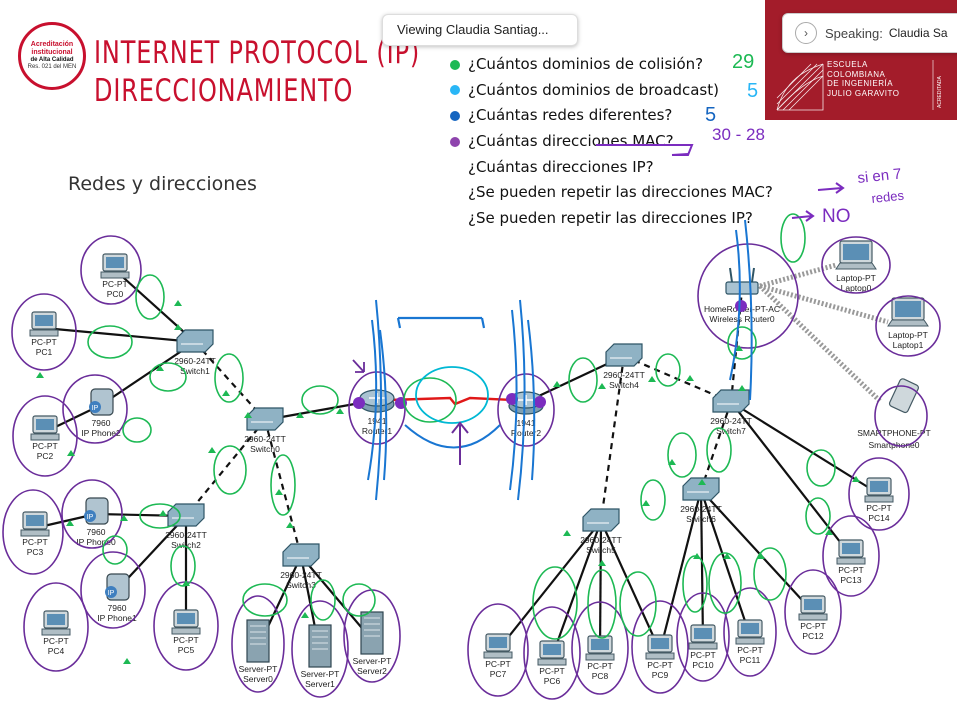 Image resolution: width=957 pixels, height=709 pixels. What do you see at coordinates (601, 550) in the screenshot?
I see `device-name-label: Switch5` at bounding box center [601, 550].